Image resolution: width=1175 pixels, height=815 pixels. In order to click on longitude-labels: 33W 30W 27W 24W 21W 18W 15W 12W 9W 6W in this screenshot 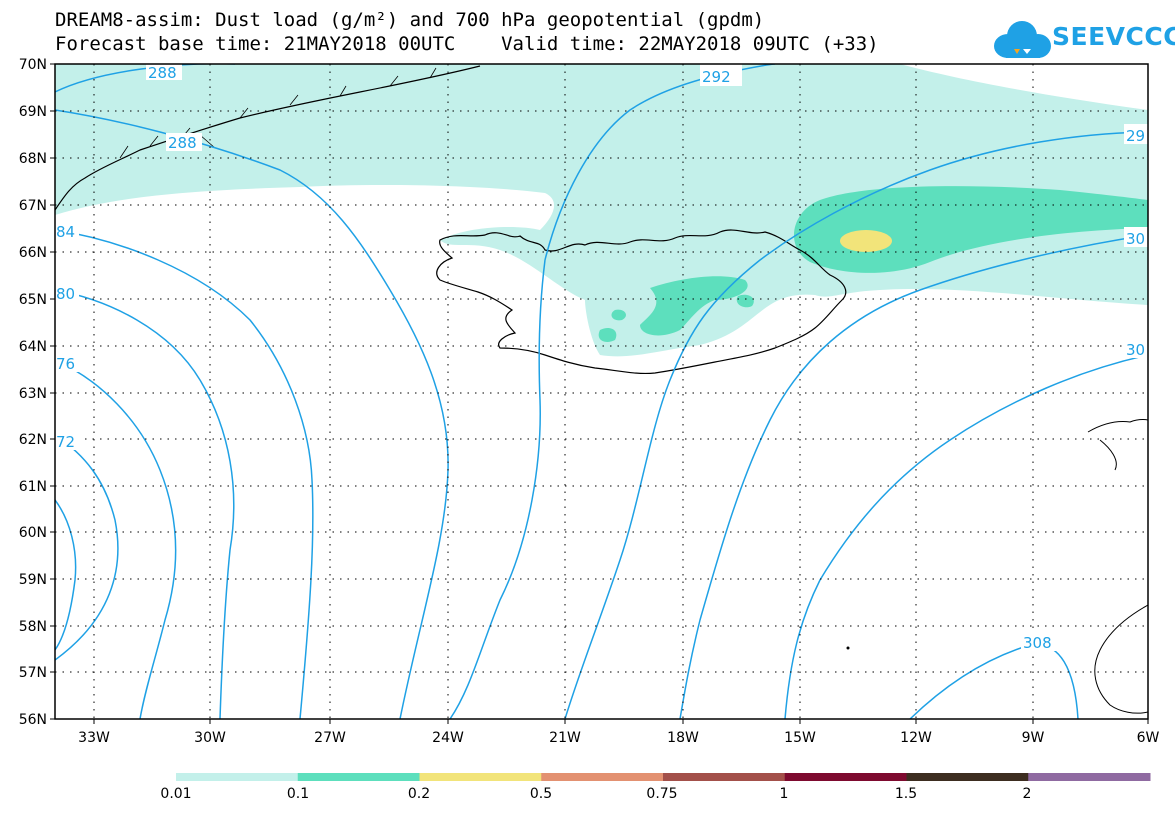, I will do `click(618, 738)`.